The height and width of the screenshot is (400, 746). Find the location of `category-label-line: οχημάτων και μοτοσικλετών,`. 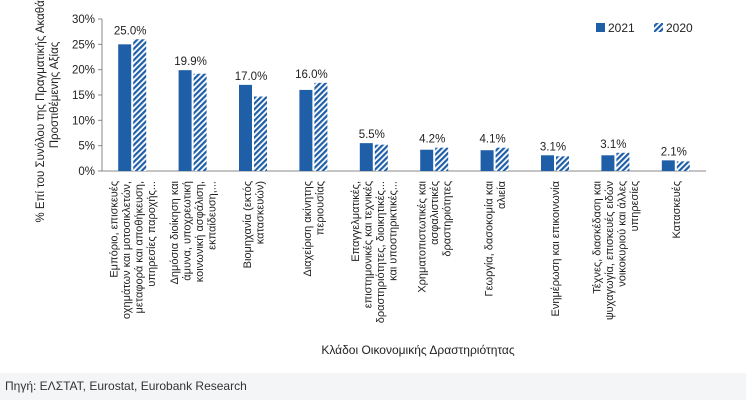

category-label-line: οχημάτων και μοτοσικλετών, is located at coordinates (127, 250).